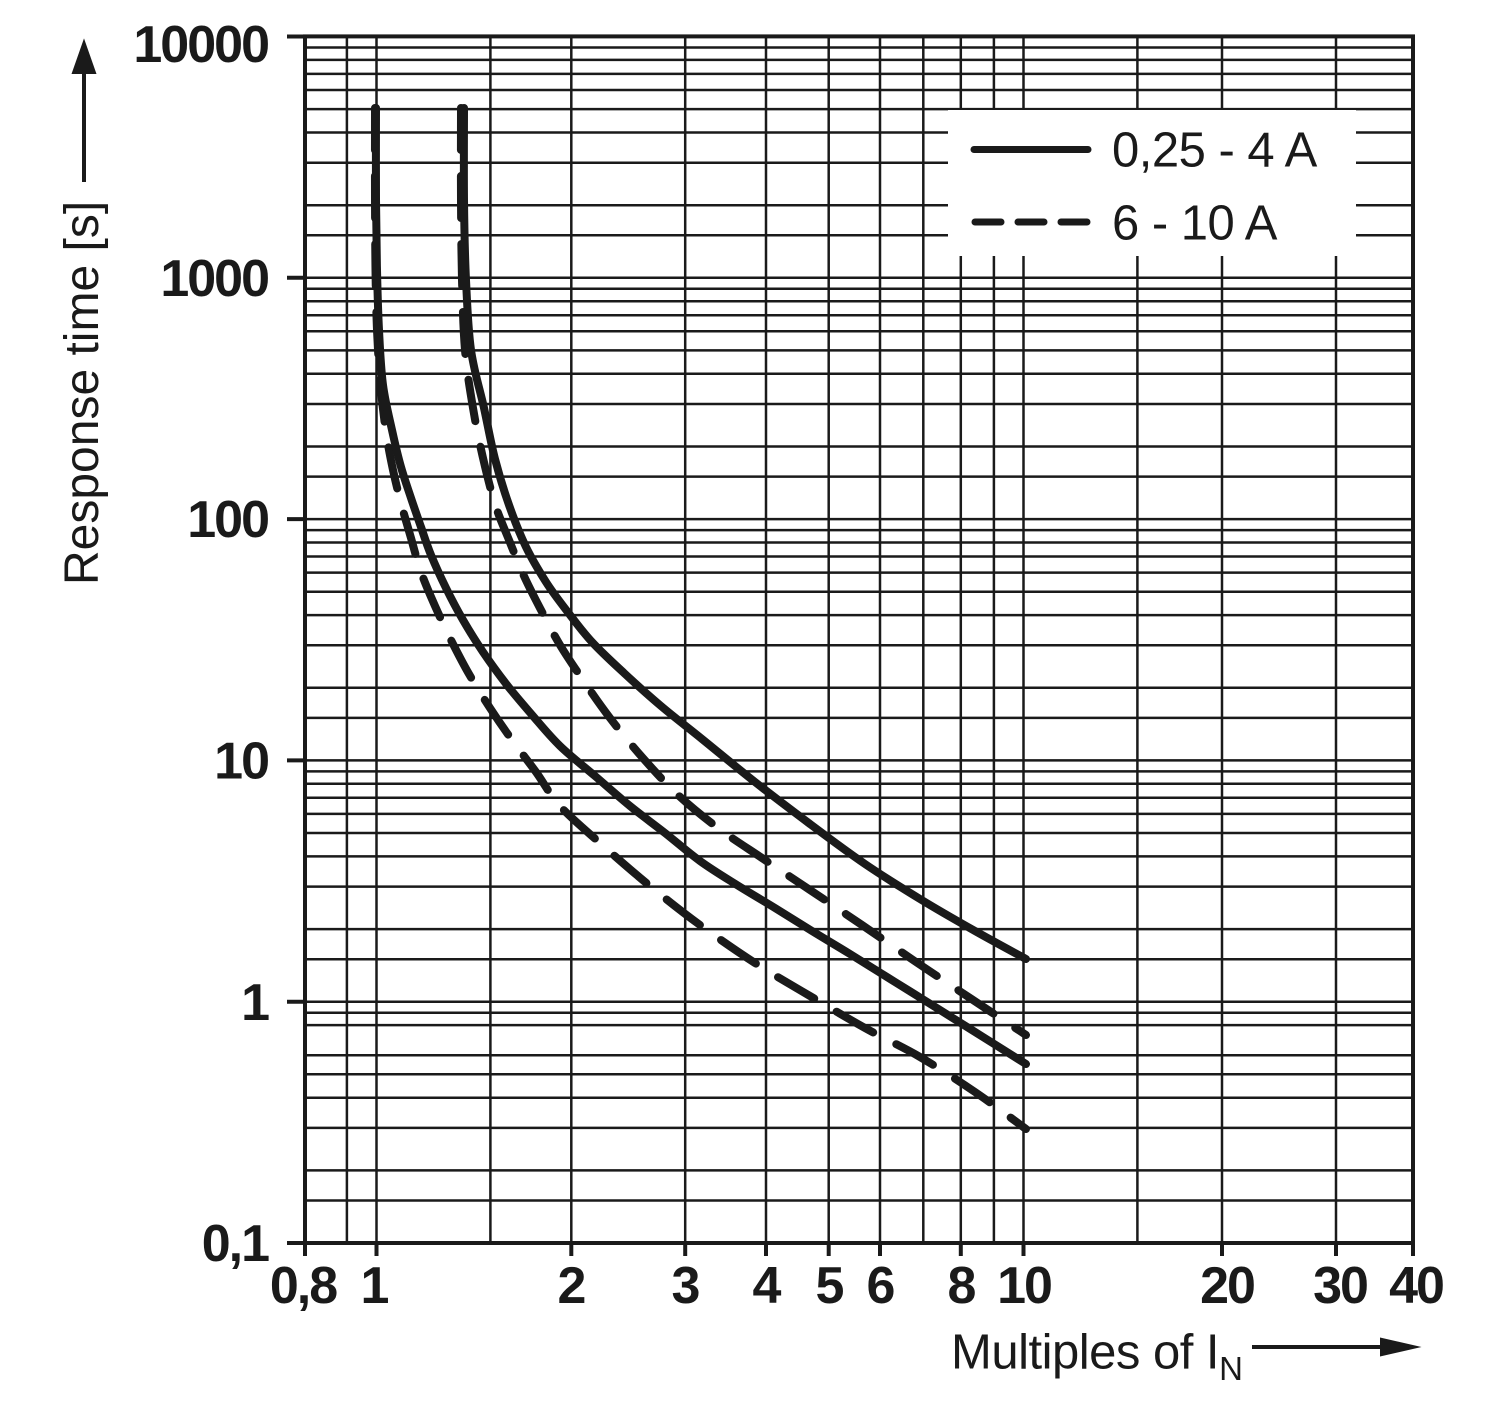 This screenshot has height=1406, width=1500. I want to click on svg-text: 30, so click(1340, 1286).